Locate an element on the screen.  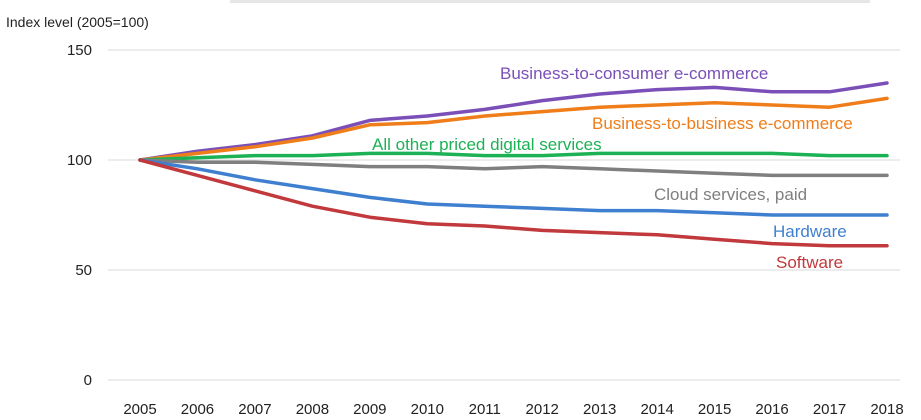
x-tick-label: 2014 is located at coordinates (656, 409).